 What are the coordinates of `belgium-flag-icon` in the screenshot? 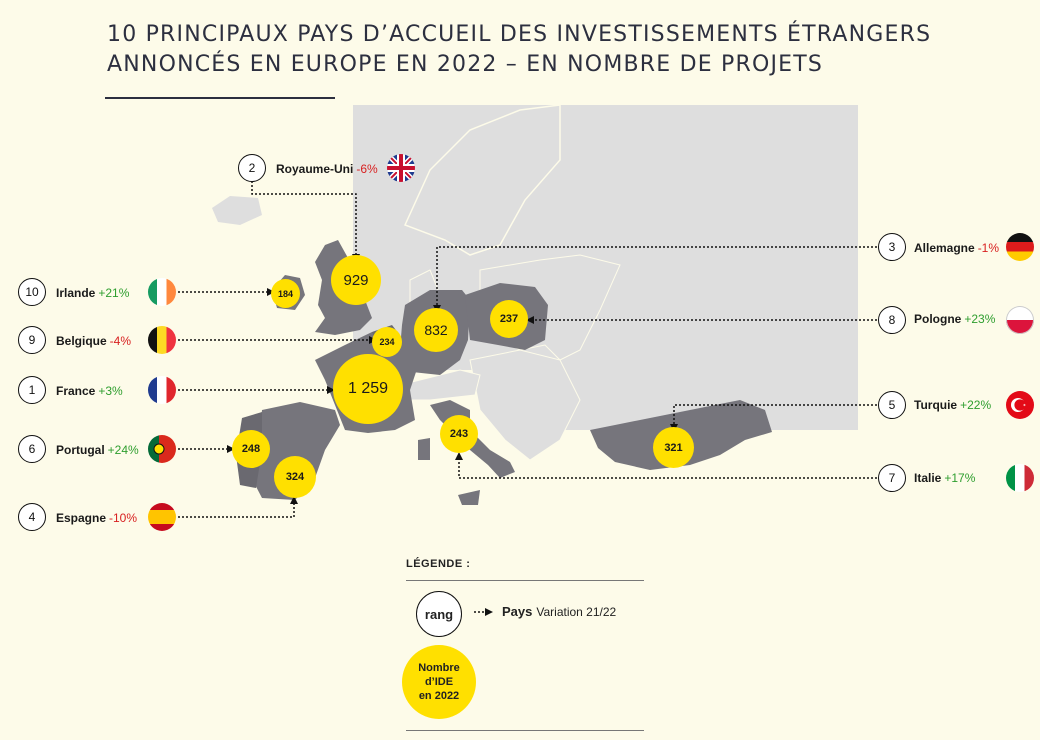 It's located at (162, 340).